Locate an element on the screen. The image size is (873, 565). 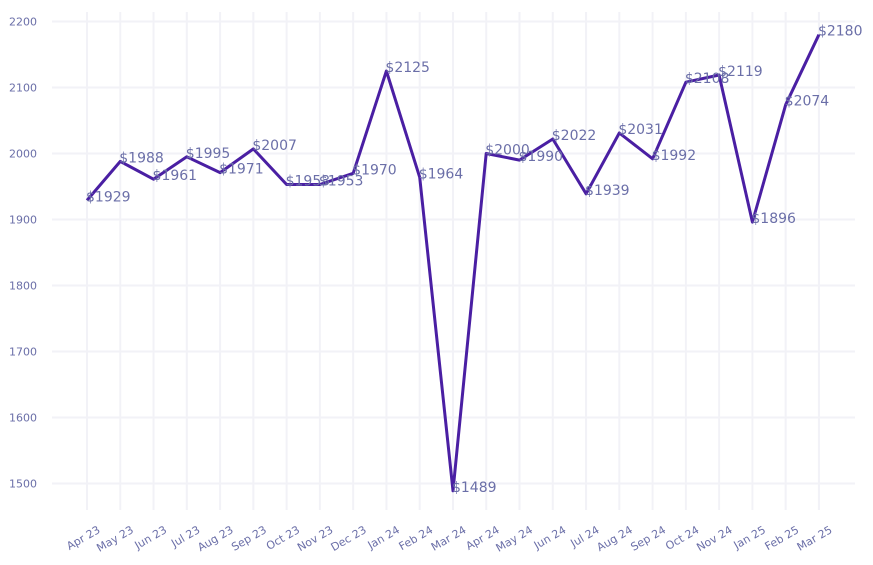
data-label: $1489 is located at coordinates (474, 488).